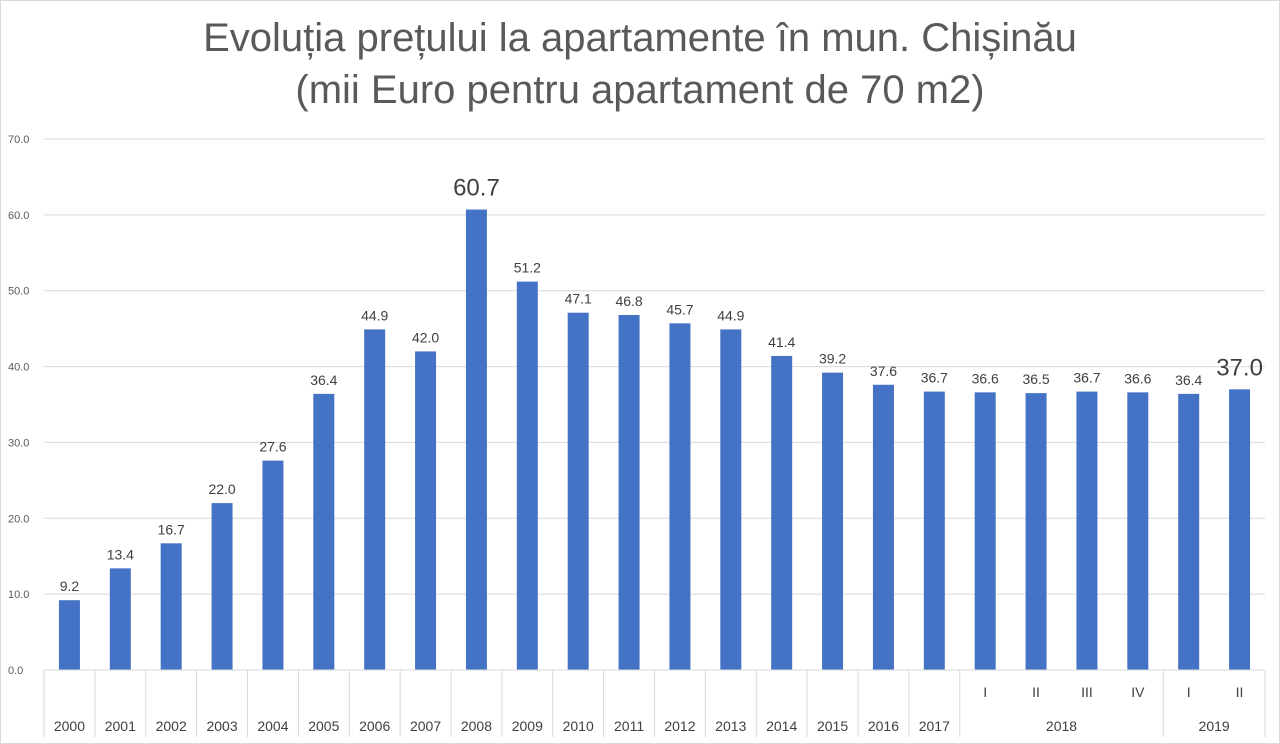 This screenshot has height=744, width=1280. I want to click on data-label: 37.0, so click(1239, 367).